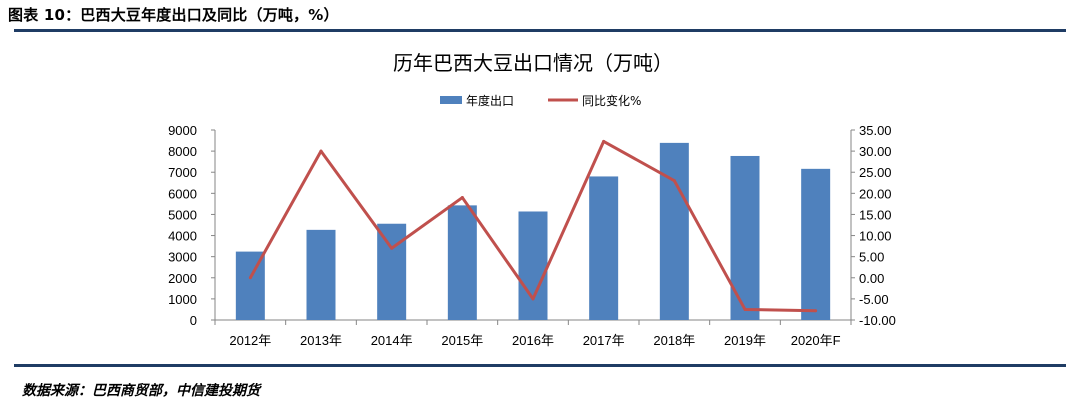  I want to click on figure-title: 图表 10：巴西大豆年度出口及同比（万吨，%）, so click(173, 15).